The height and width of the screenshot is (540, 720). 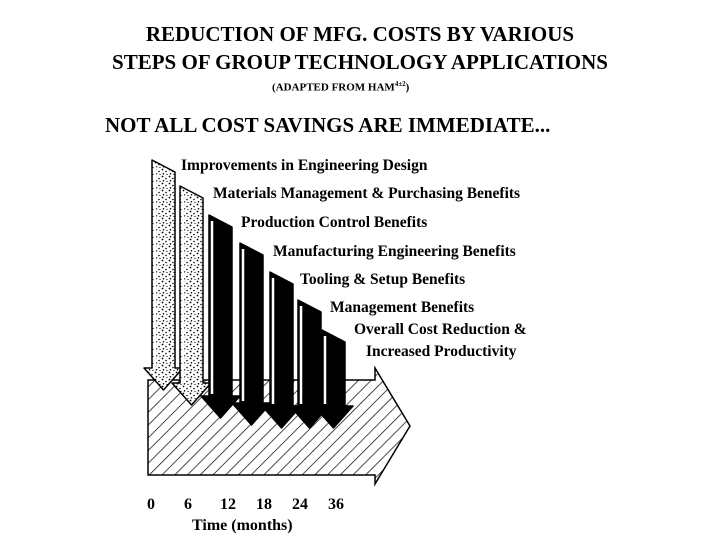 I want to click on subtitle-prefix: (ADAPTED FROM HAM, so click(x=333, y=87).